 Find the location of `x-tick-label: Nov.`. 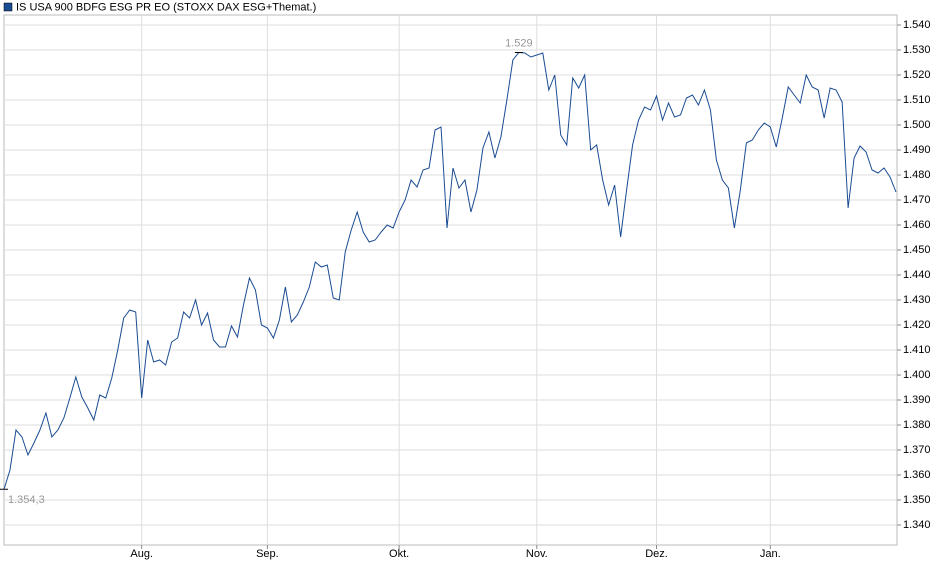

x-tick-label: Nov. is located at coordinates (537, 554).